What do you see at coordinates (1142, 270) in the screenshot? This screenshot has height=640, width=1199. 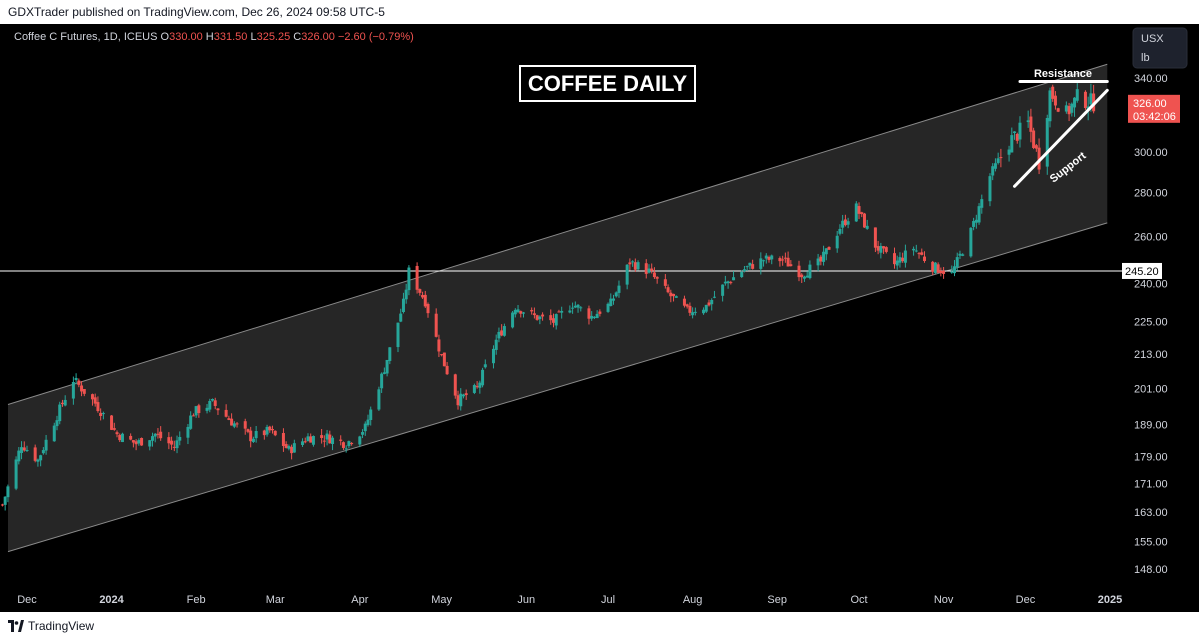 I see `hline-price-tag` at bounding box center [1142, 270].